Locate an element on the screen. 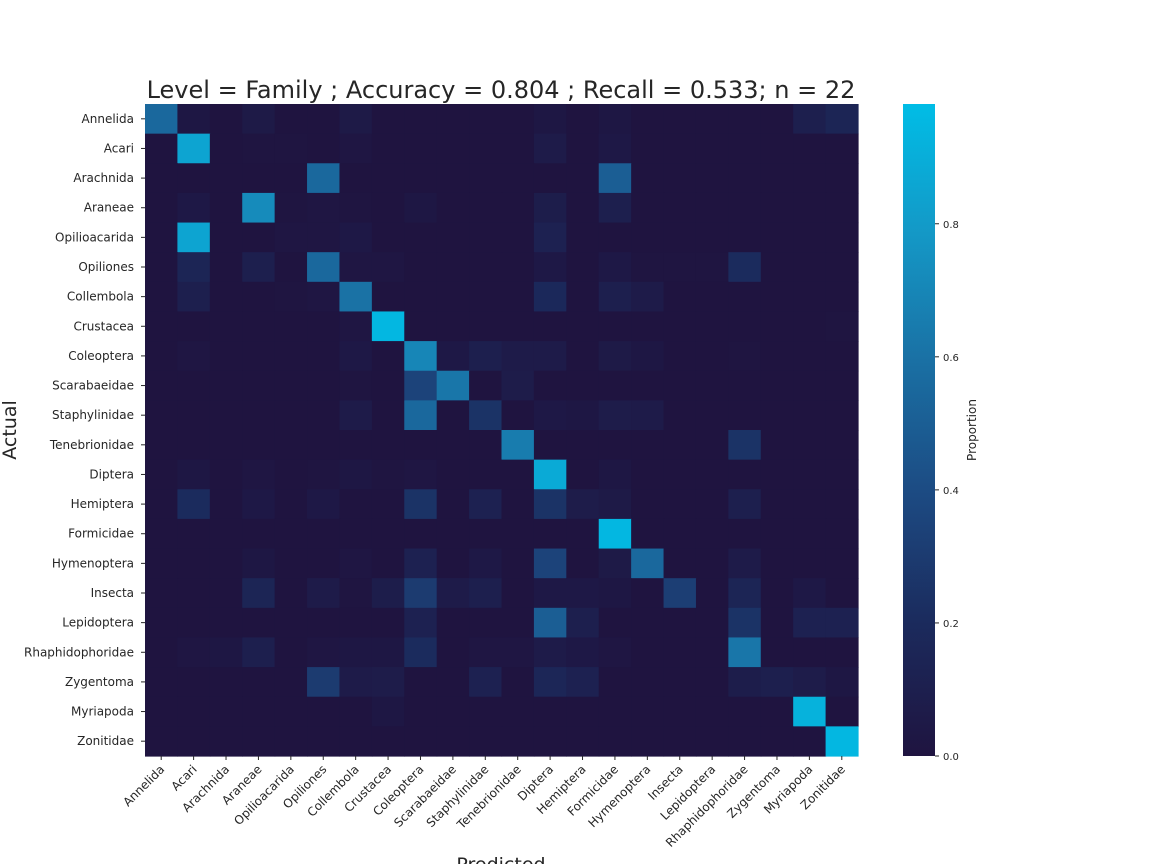  y-tick-label: Zygentoma is located at coordinates (99, 682).